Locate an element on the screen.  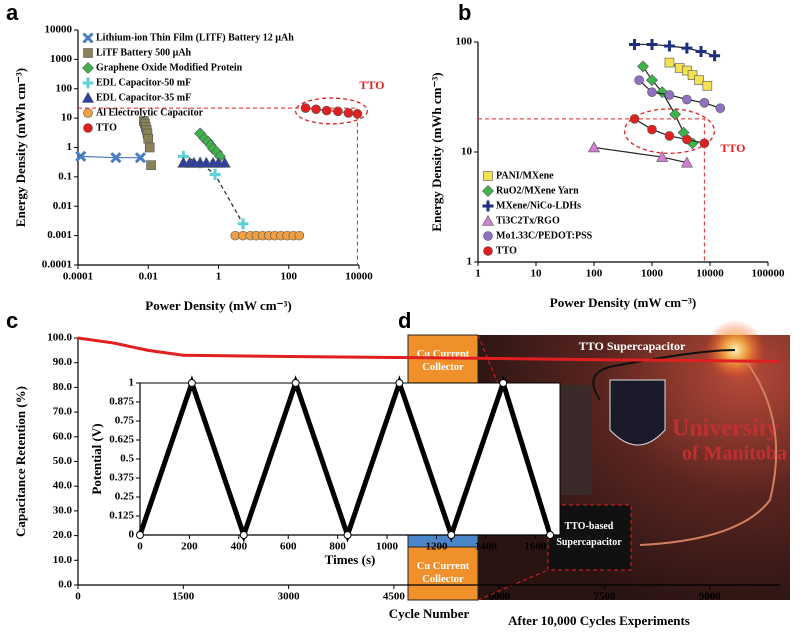
legend-label: MXene/NiCo-LDHs is located at coordinates (538, 205).